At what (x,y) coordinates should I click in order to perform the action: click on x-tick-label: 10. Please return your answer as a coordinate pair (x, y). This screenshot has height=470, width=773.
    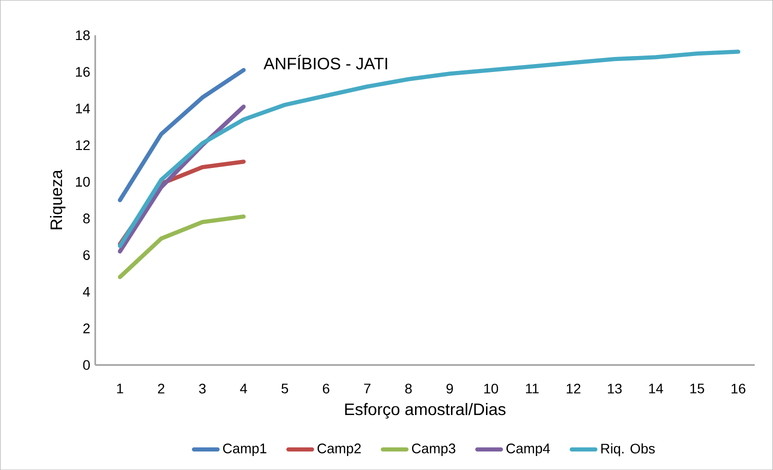
    Looking at the image, I should click on (491, 389).